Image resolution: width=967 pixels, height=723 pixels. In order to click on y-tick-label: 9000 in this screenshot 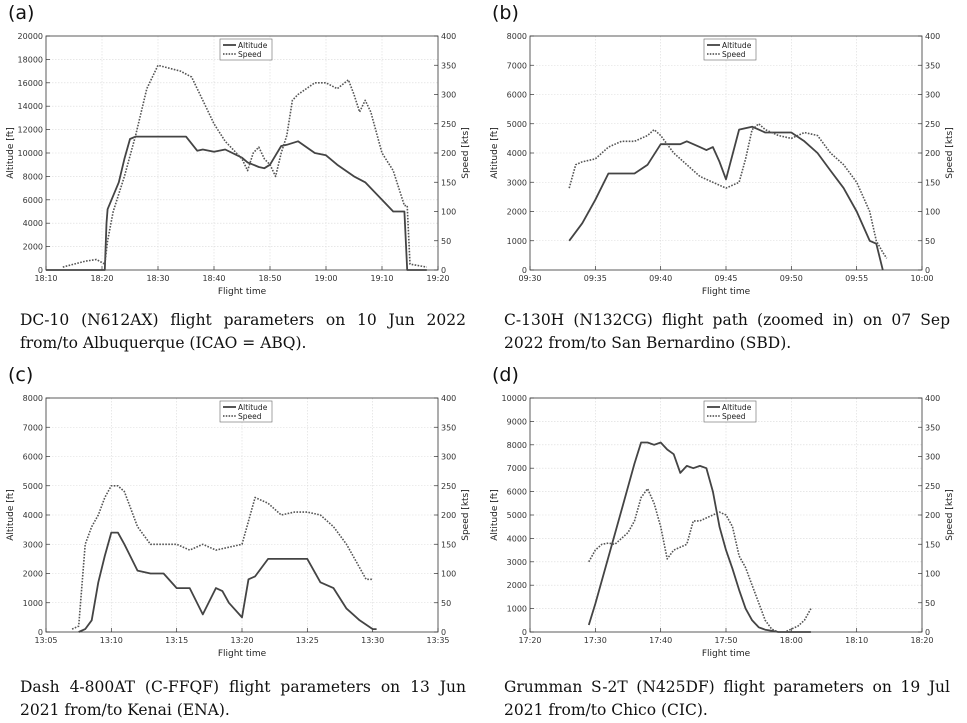, I will do `click(517, 421)`.